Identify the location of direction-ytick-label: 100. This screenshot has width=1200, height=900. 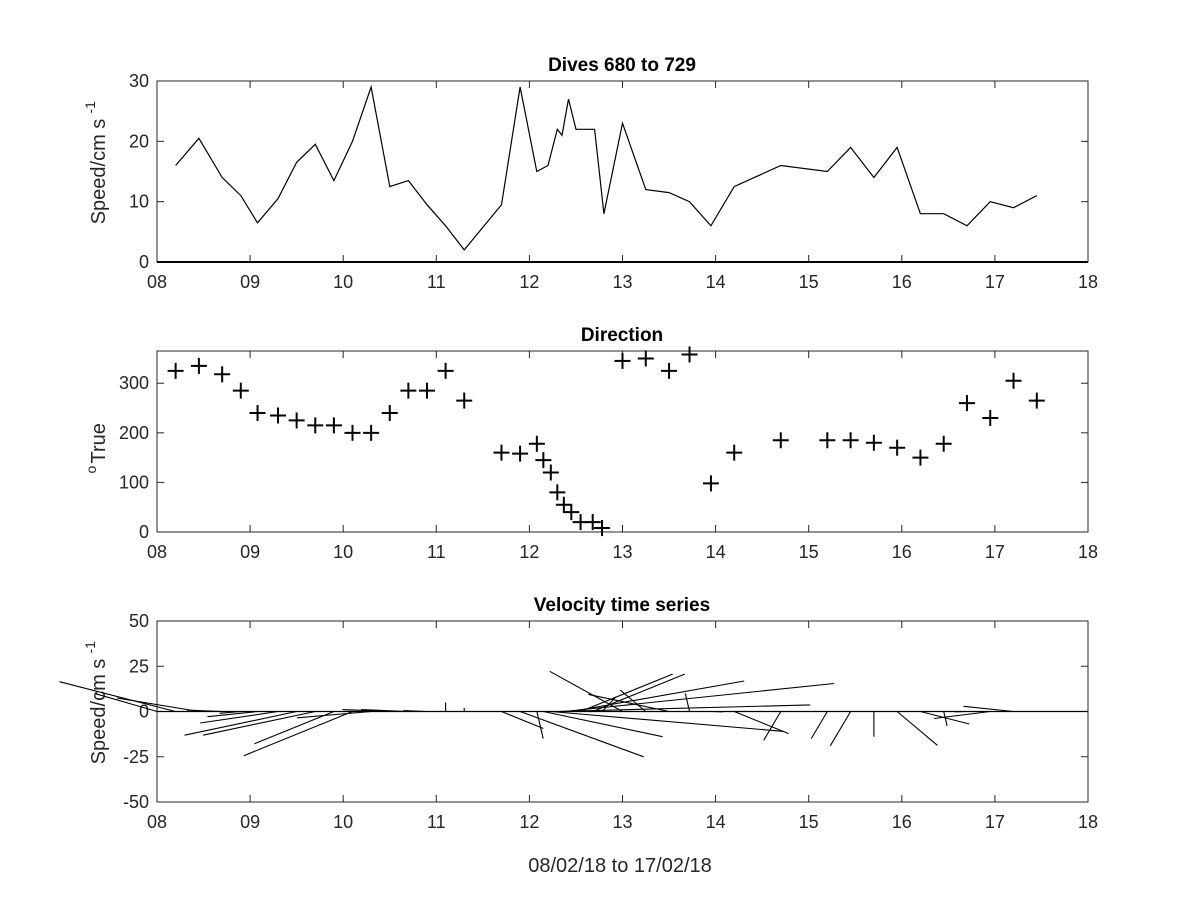
(134, 482).